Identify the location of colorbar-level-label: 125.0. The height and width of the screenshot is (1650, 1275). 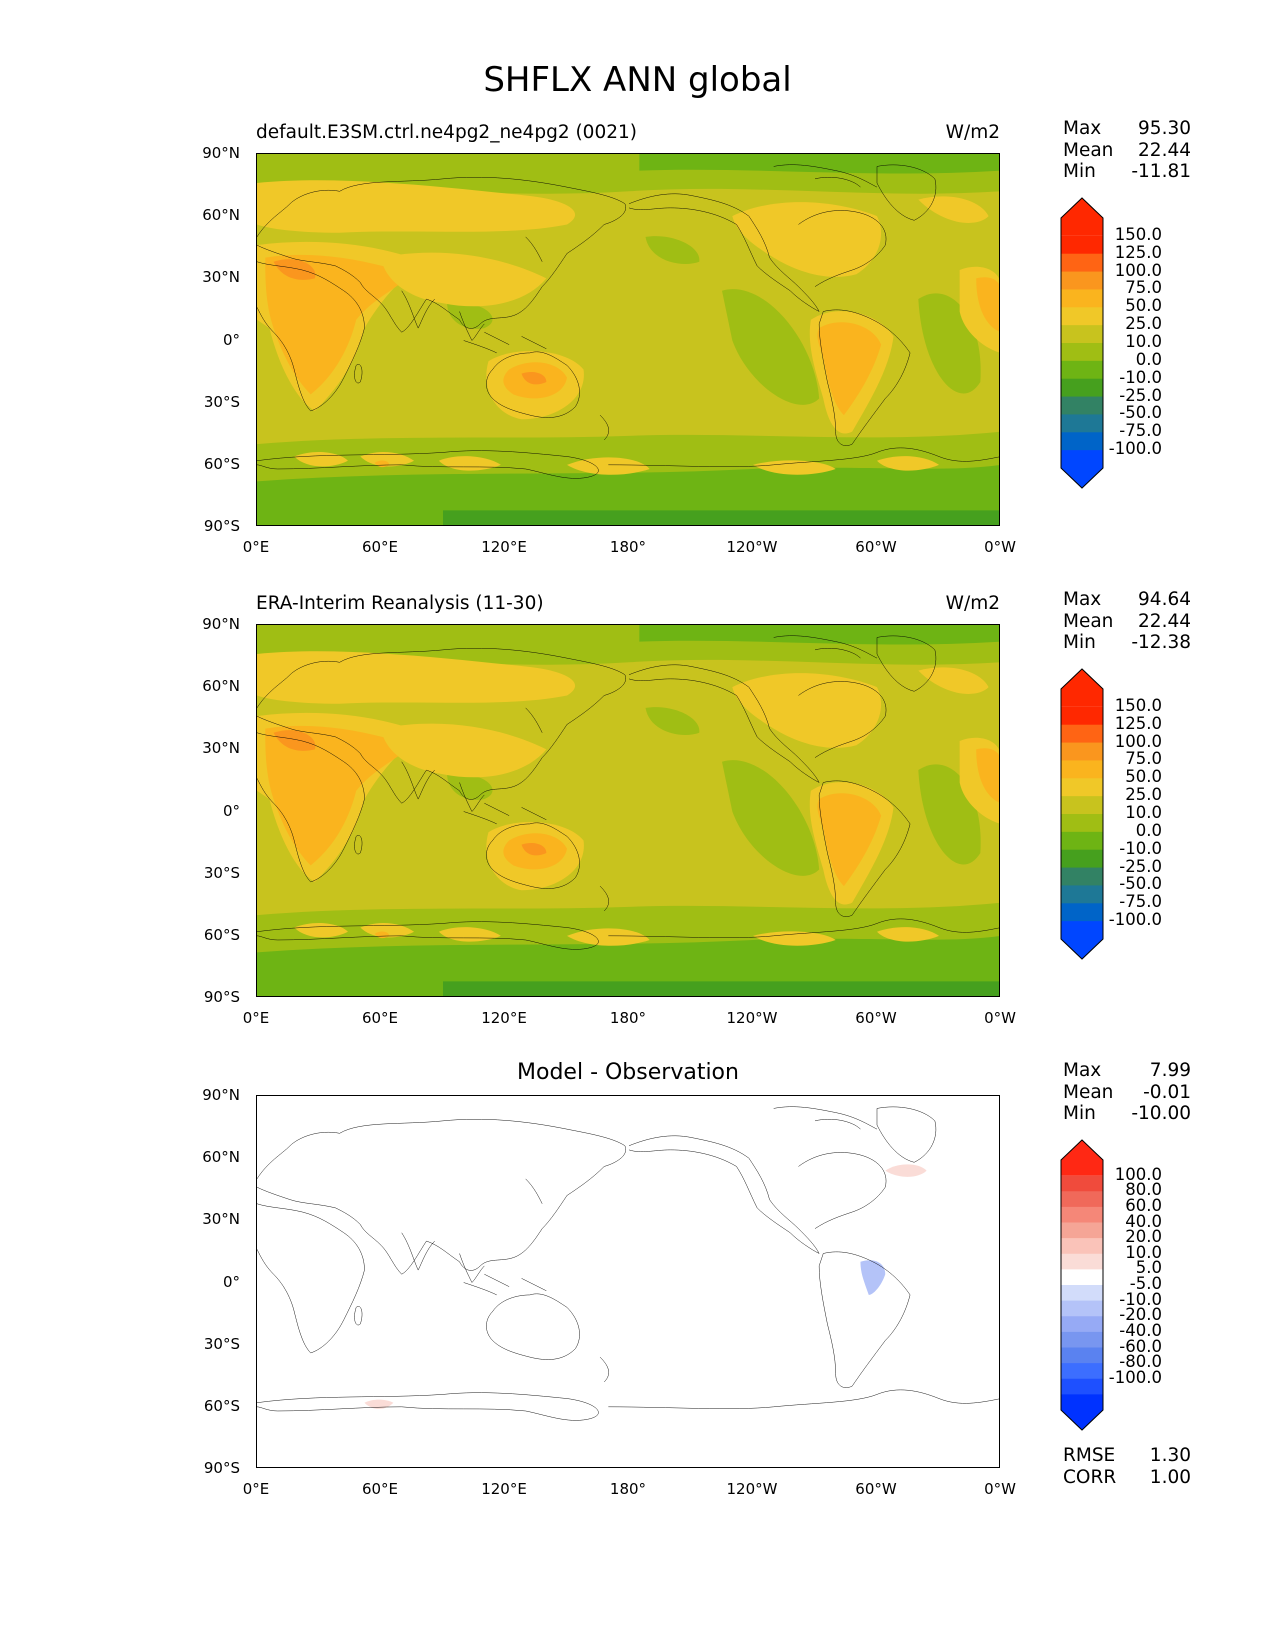
(1138, 252).